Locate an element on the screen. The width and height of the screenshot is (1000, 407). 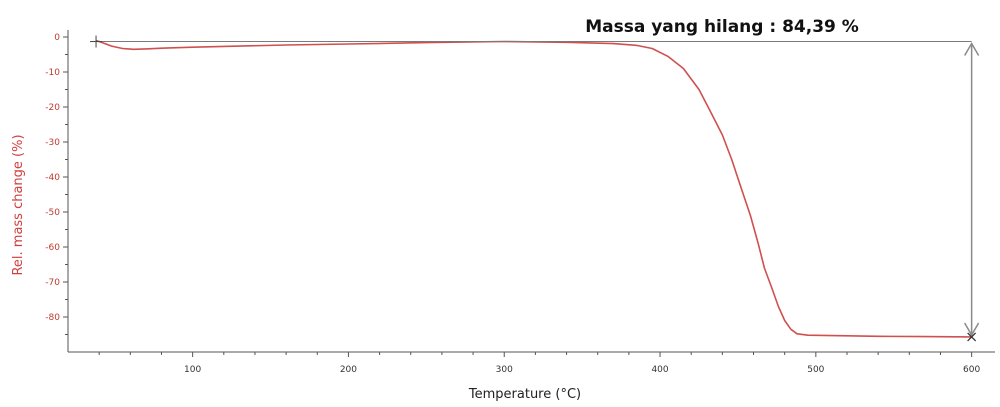
x-tick-label: 400 is located at coordinates (659, 370).